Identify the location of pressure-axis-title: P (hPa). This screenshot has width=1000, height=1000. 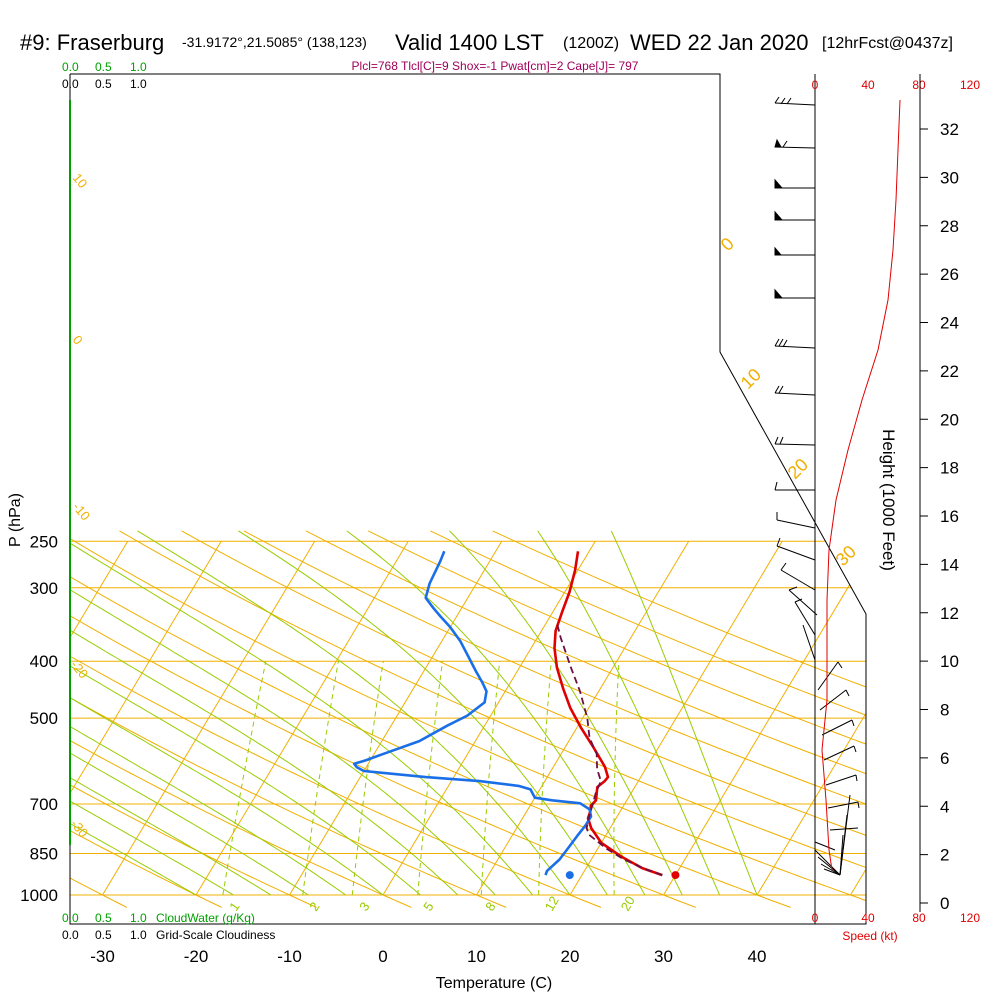
(15, 520).